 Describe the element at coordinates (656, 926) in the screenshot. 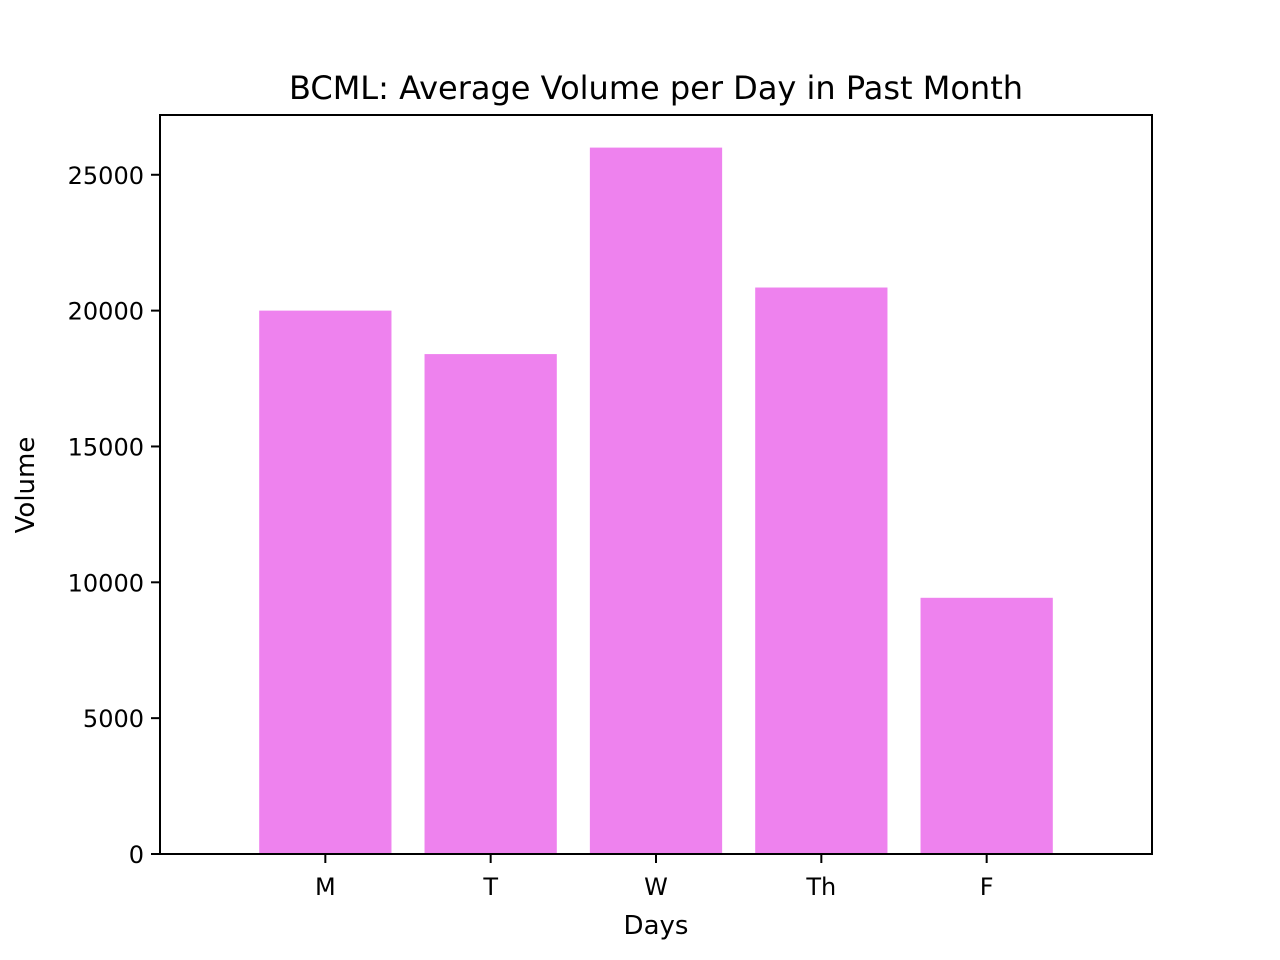

I see `x-axis-label: Days` at that location.